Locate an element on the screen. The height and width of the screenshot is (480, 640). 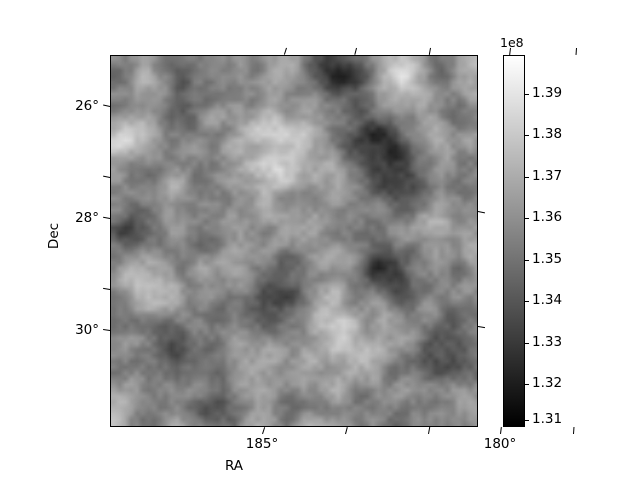
colorbar-tick-label: 1.33 is located at coordinates (547, 342).